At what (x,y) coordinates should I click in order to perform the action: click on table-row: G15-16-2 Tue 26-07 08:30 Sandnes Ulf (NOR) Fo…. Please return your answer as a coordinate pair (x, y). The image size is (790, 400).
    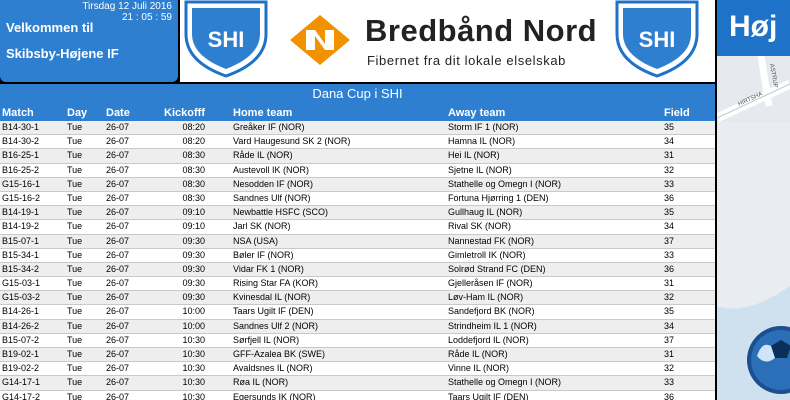
    Looking at the image, I should click on (357, 199).